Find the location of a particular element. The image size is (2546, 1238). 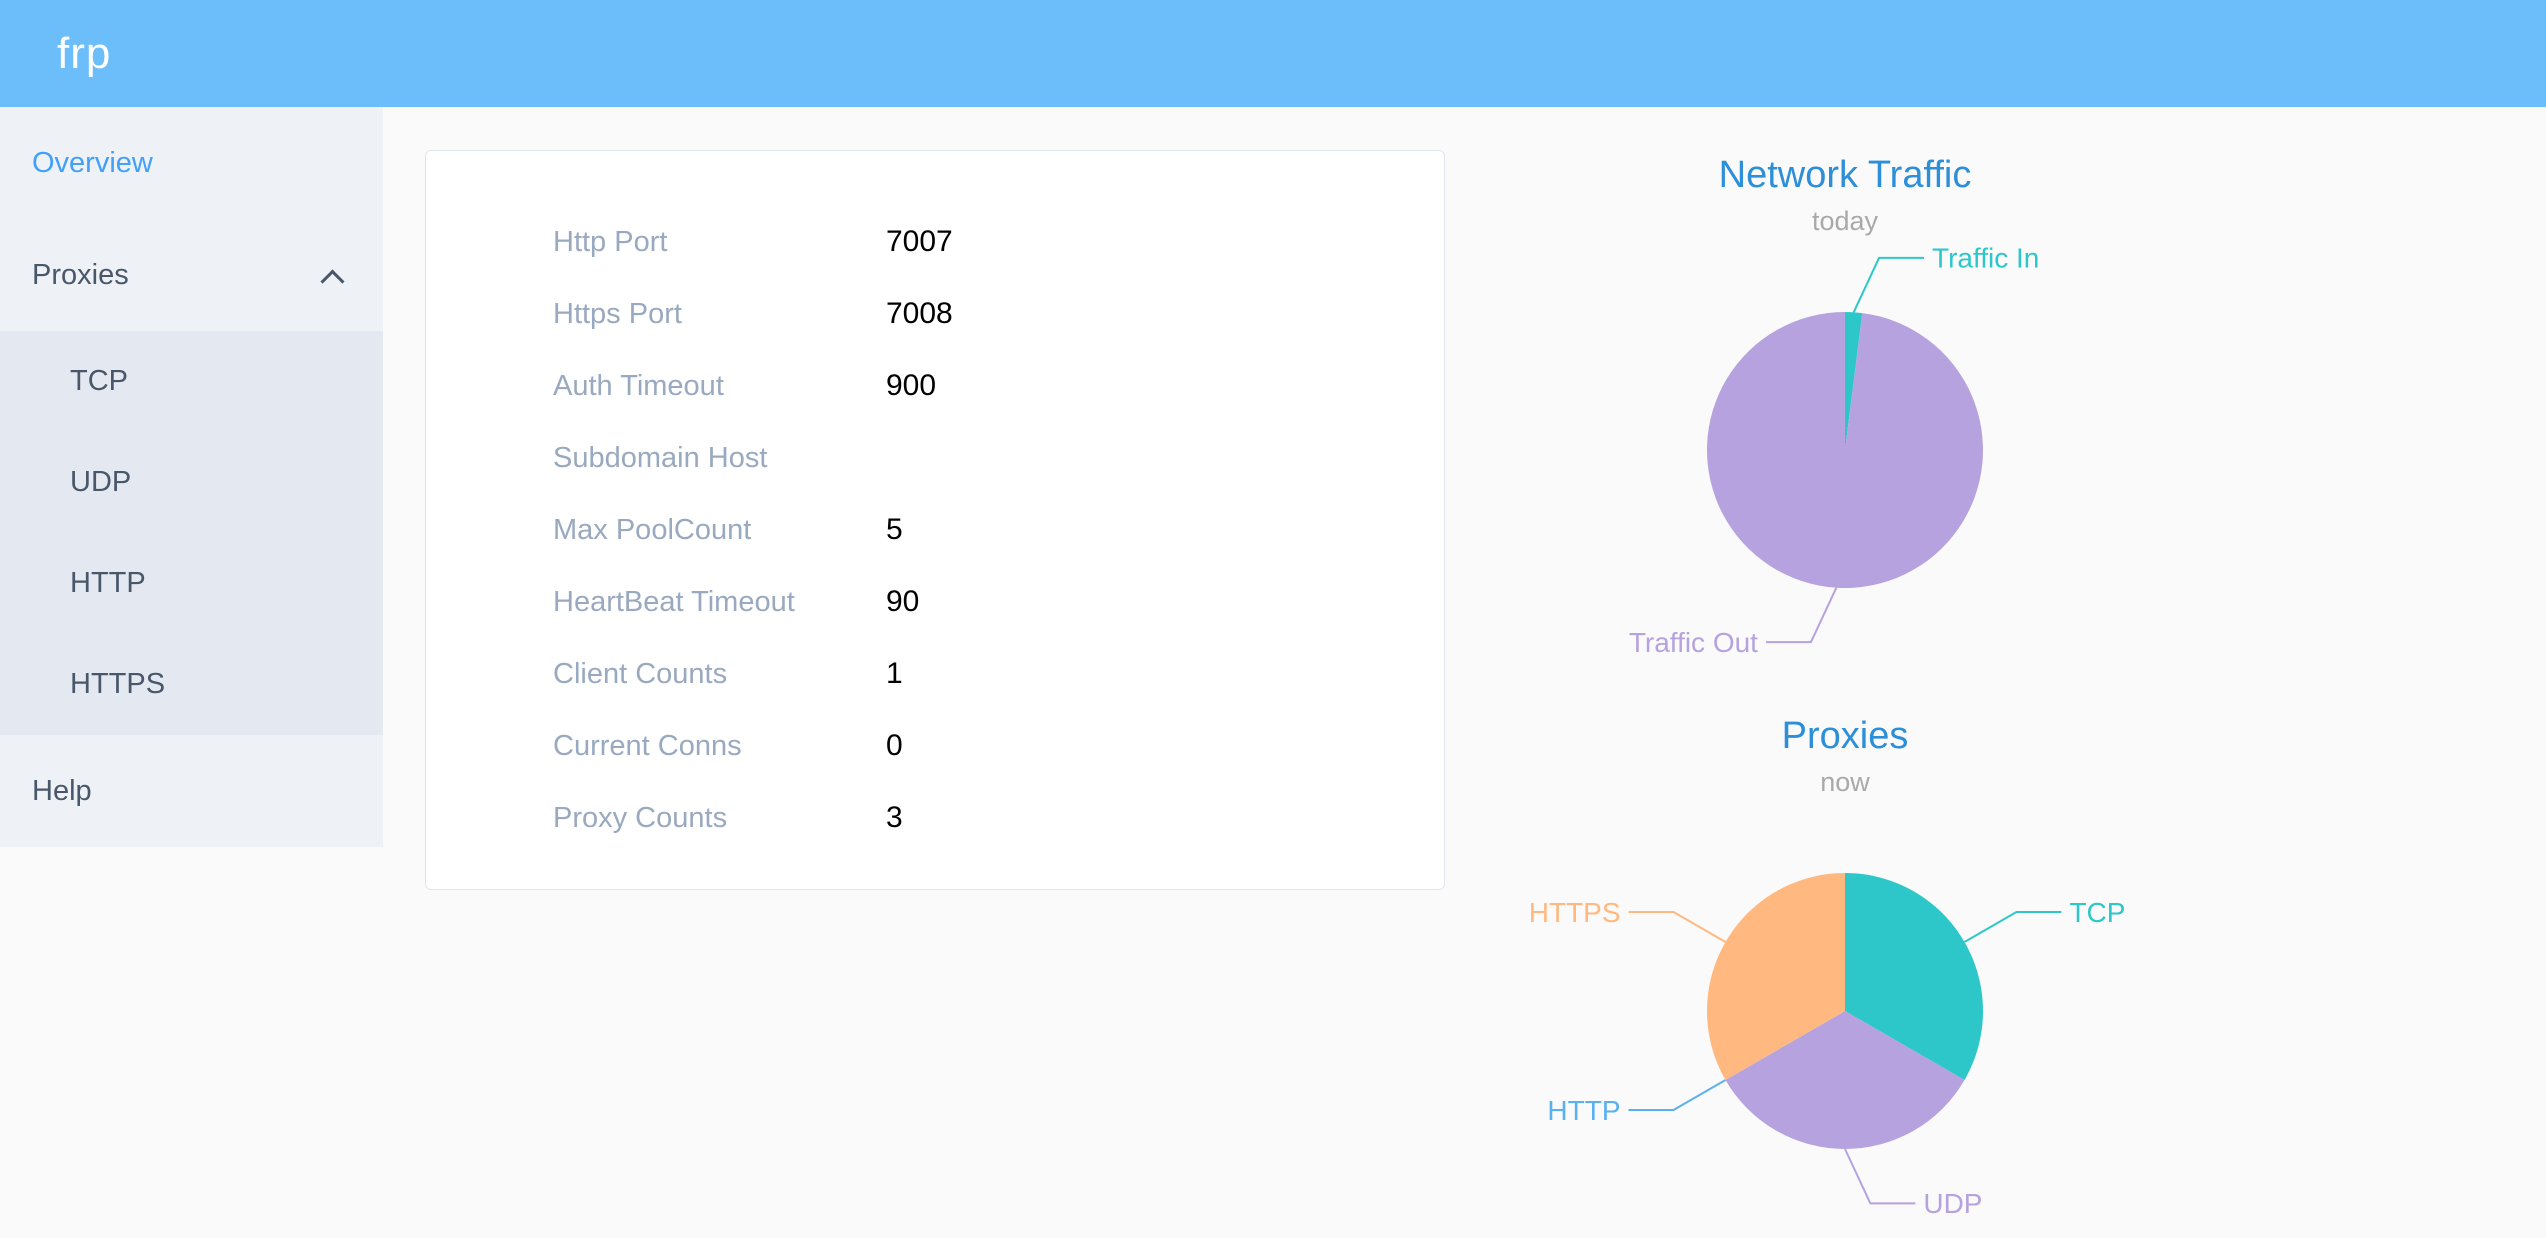

config-row-subdomain-host: Subdomain Host is located at coordinates (935, 458).